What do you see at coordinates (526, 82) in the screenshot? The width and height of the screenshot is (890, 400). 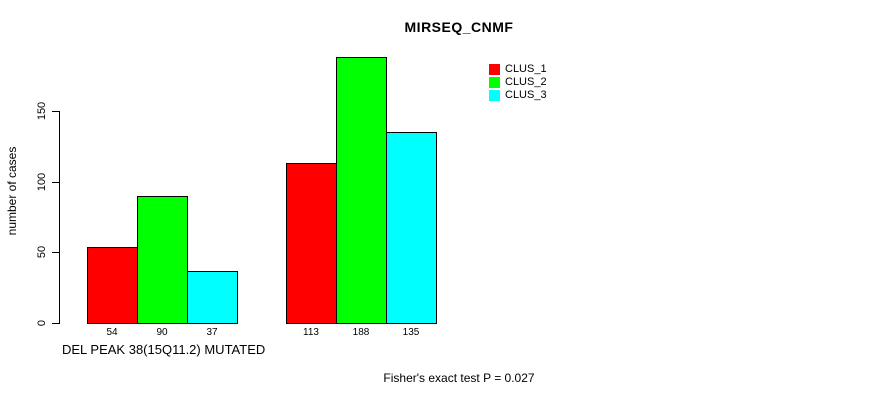 I see `legend-label: CLUS_2` at bounding box center [526, 82].